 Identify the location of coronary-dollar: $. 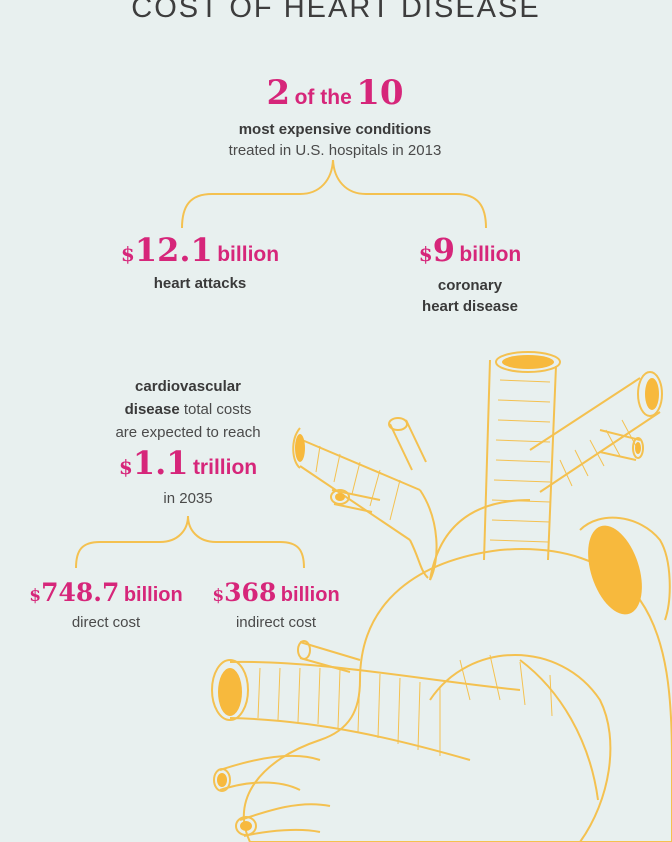
(425, 254).